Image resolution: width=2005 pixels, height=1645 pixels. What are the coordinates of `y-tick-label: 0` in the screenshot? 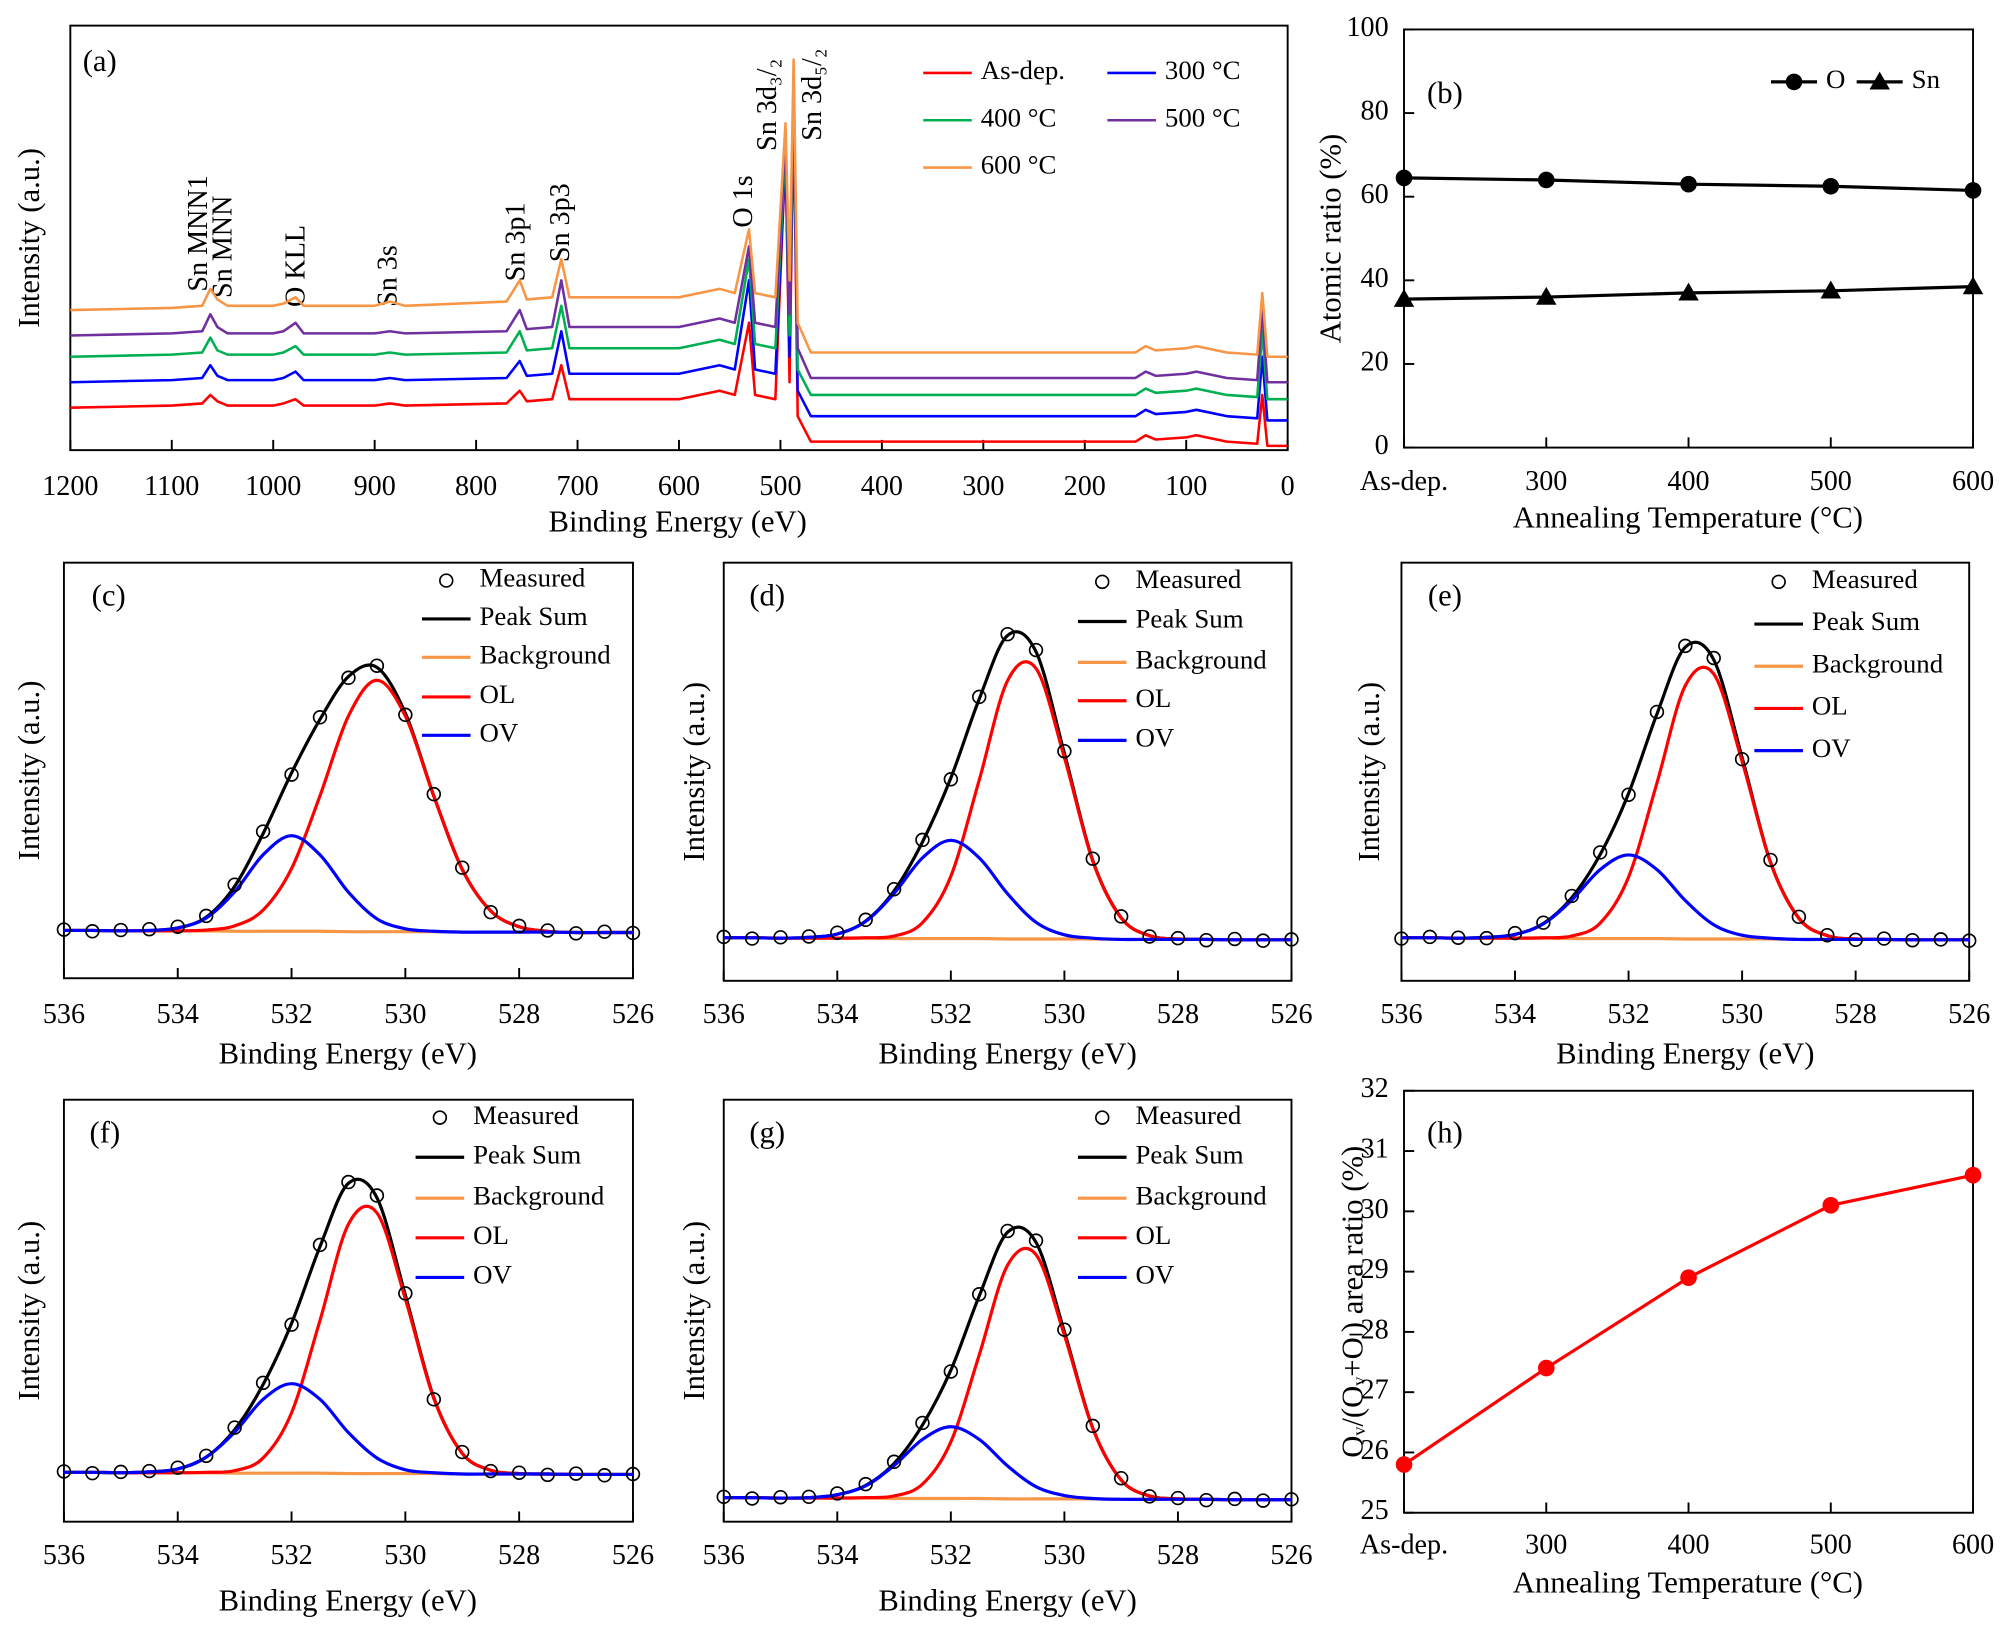 It's located at (1382, 445).